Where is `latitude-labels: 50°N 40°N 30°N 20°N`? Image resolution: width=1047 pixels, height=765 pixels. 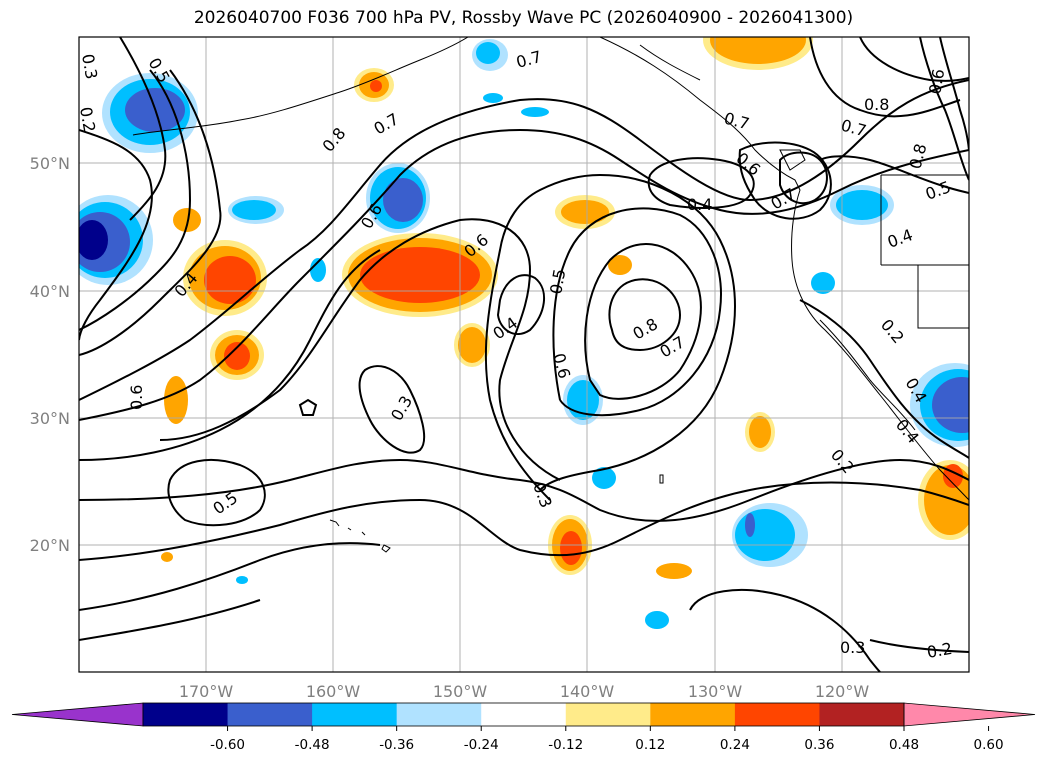 latitude-labels: 50°N 40°N 30°N 20°N is located at coordinates (50, 354).